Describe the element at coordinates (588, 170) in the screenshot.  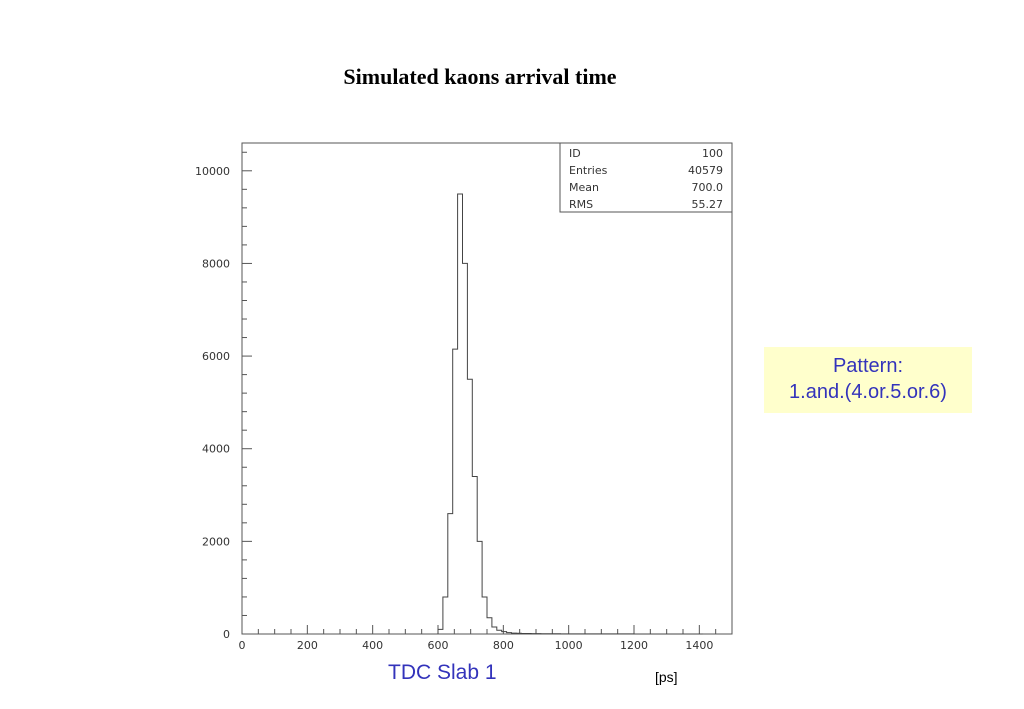
I see `stats-label: Entries` at that location.